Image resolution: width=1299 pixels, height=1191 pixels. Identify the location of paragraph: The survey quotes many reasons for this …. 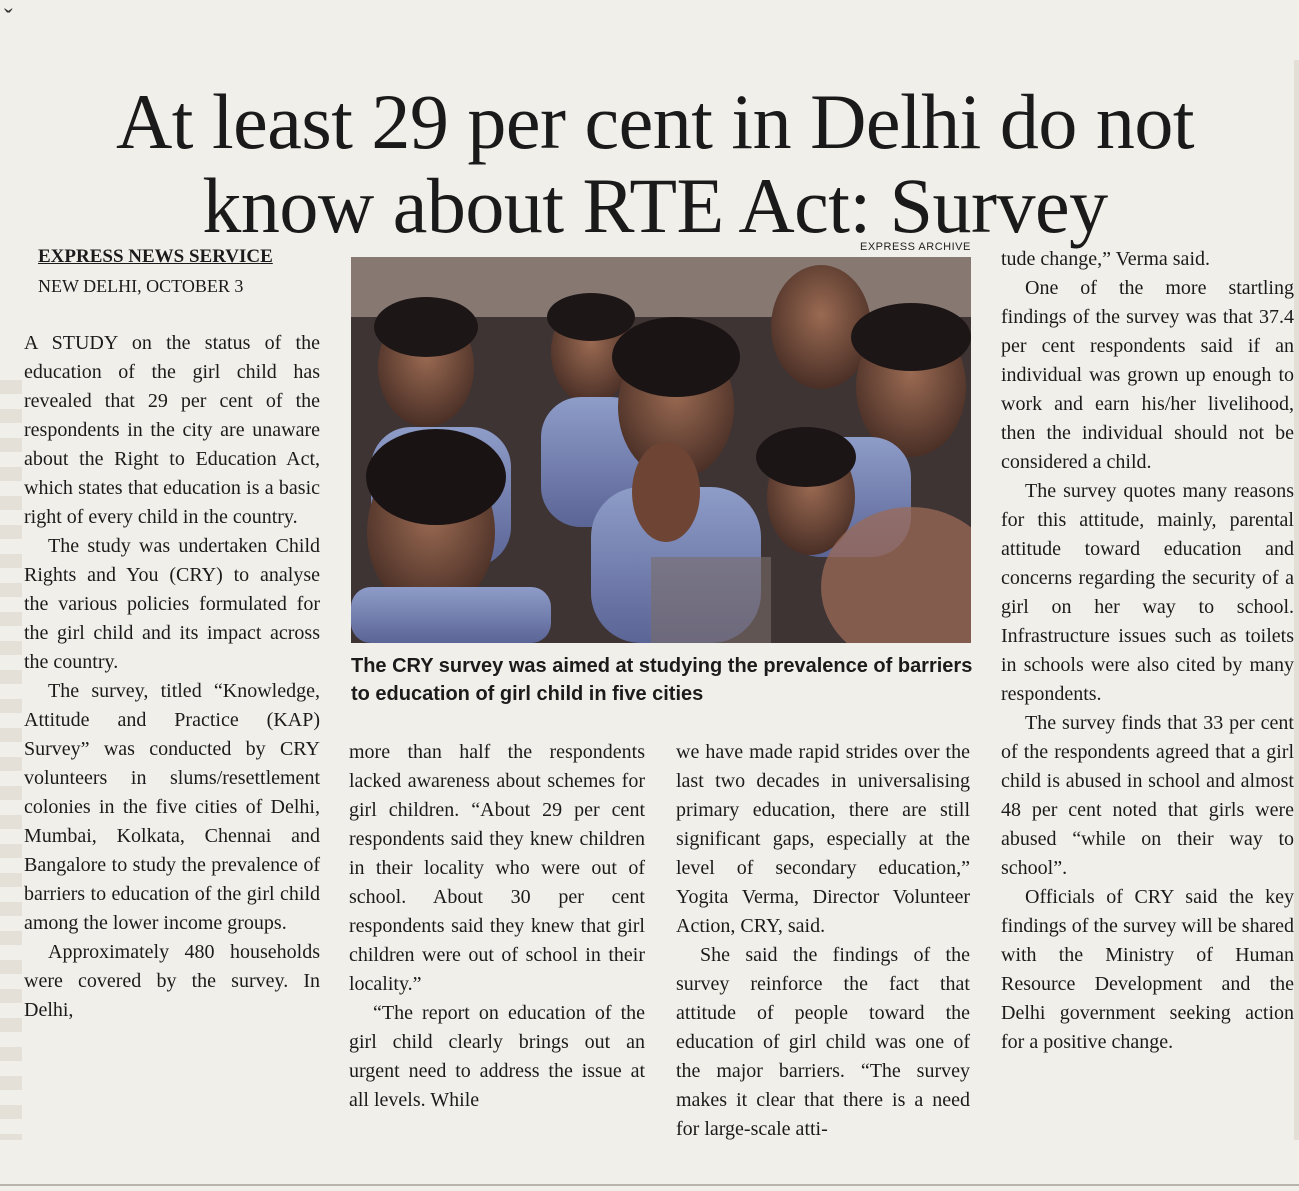
(1147, 592).